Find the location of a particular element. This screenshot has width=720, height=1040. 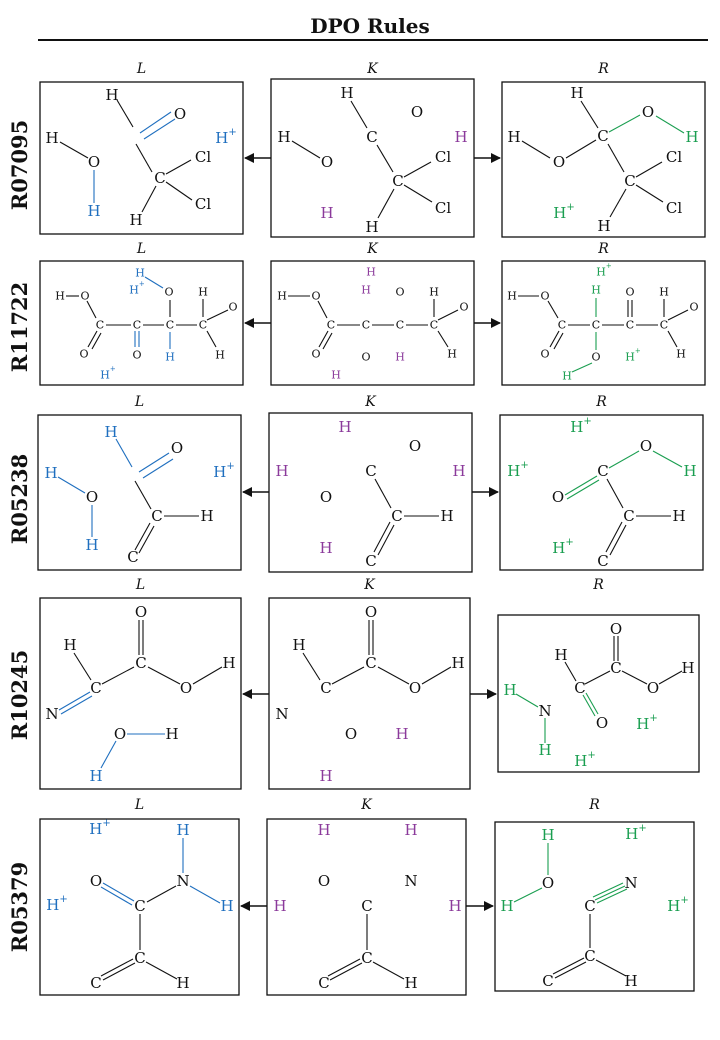

row-label: R05238 is located at coordinates (19, 499).